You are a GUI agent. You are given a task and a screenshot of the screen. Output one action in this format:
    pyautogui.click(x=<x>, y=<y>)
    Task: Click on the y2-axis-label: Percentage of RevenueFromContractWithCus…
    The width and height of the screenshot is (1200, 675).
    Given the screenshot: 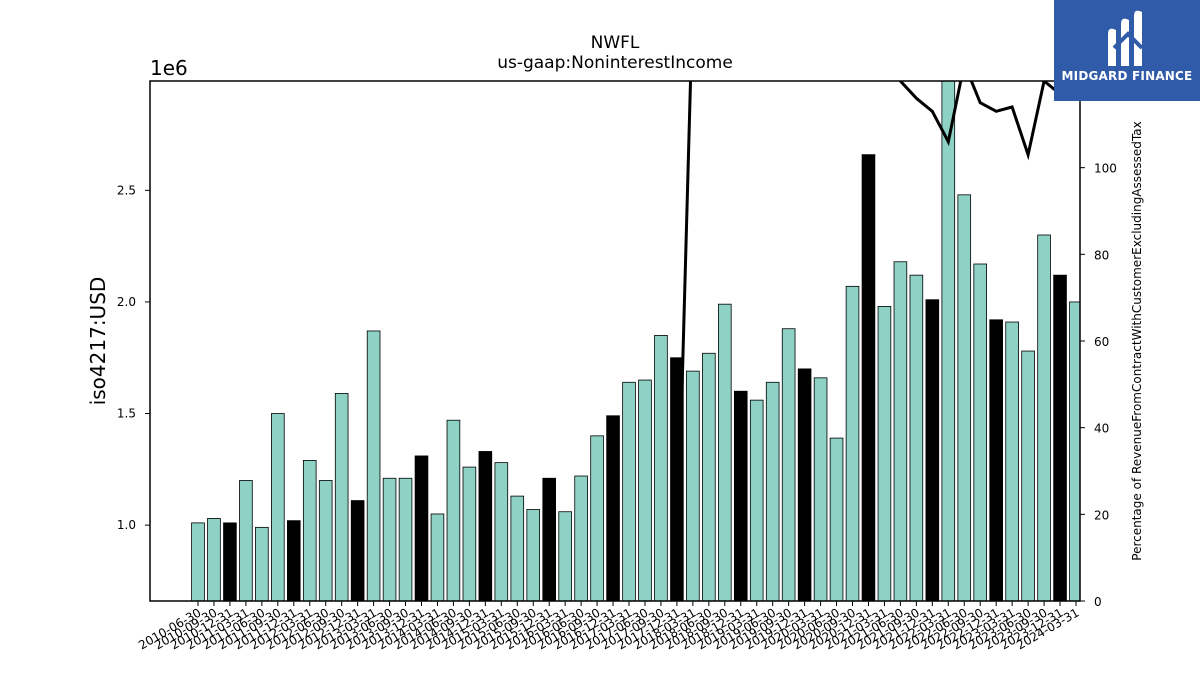 What is the action you would take?
    pyautogui.click(x=1137, y=340)
    